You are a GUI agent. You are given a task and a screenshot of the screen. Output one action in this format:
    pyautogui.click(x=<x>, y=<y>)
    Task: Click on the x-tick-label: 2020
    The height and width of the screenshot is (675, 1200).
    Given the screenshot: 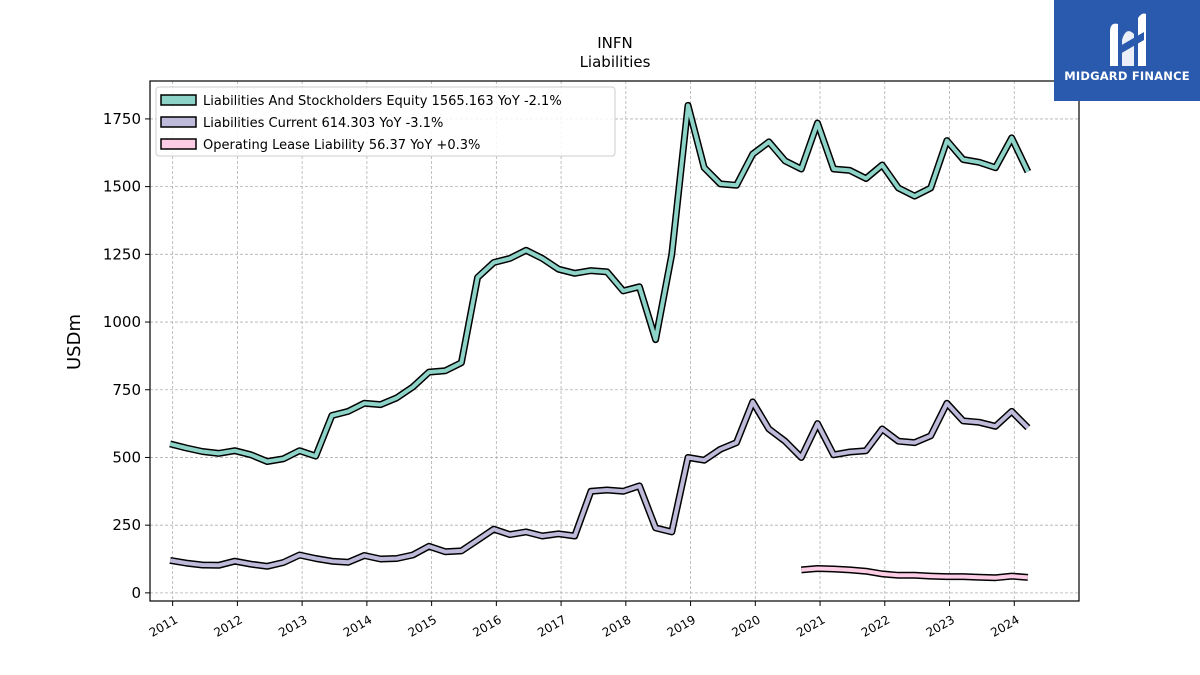 What is the action you would take?
    pyautogui.click(x=745, y=625)
    